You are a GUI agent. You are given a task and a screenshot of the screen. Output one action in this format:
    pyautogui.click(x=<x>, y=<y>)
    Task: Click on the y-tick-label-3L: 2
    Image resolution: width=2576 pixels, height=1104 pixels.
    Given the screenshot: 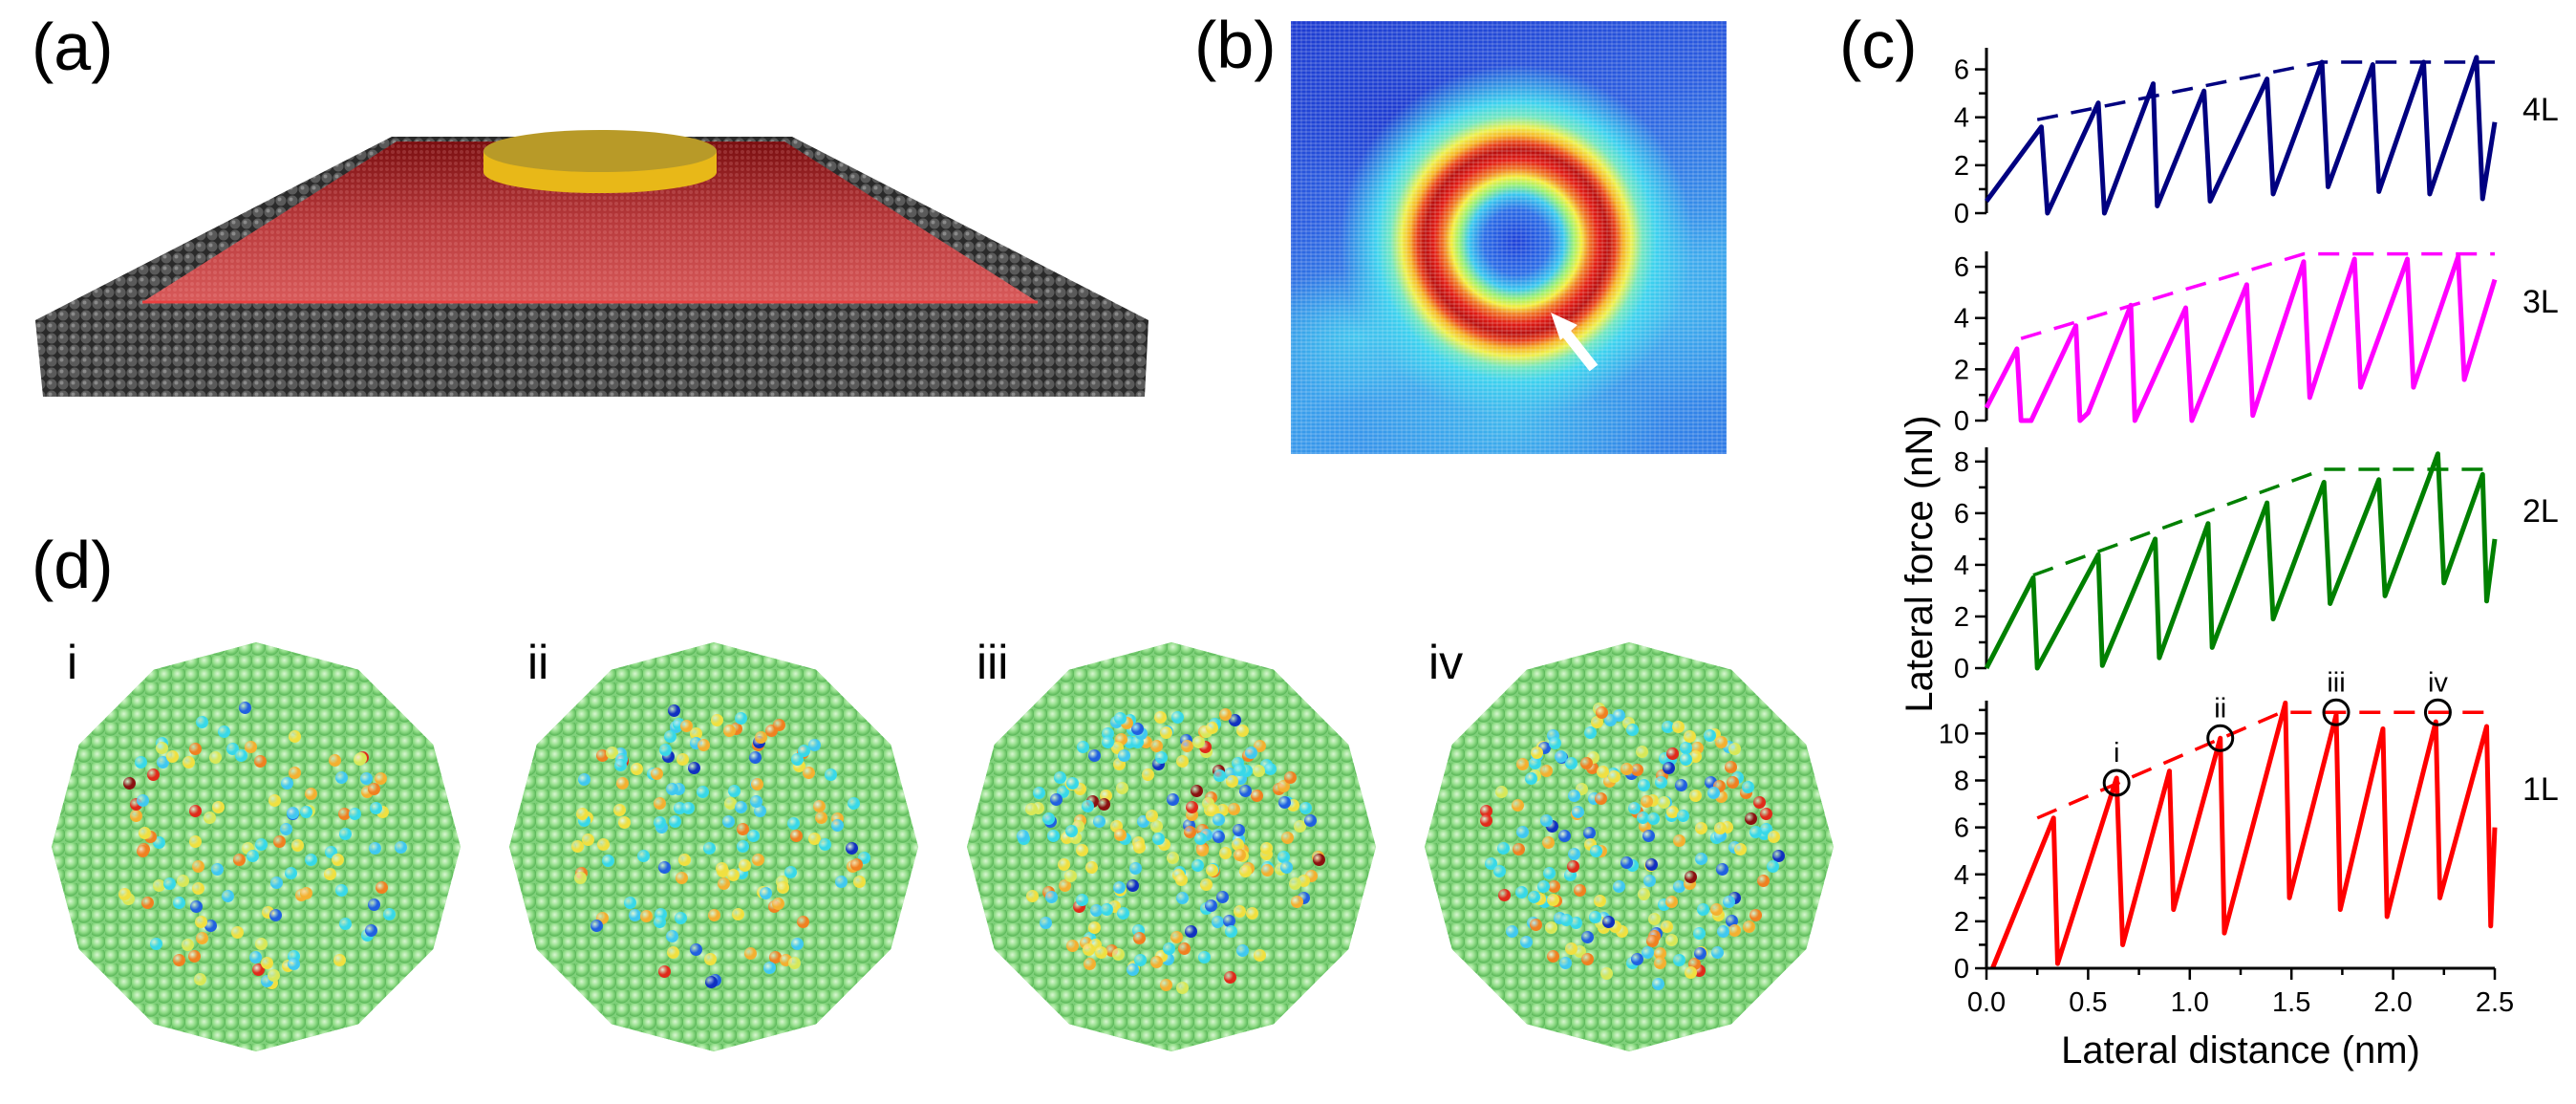 What is the action you would take?
    pyautogui.click(x=1961, y=370)
    